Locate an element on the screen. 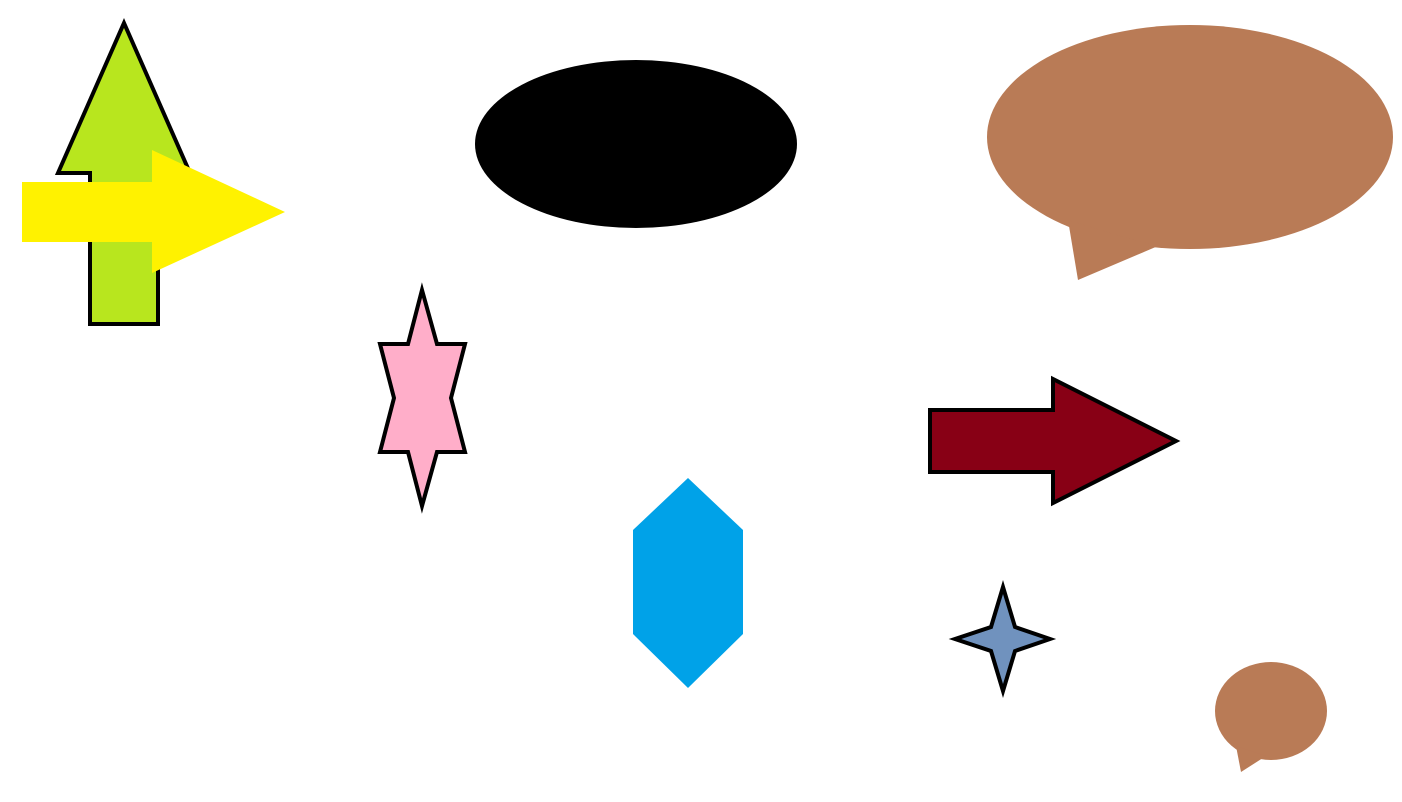 The width and height of the screenshot is (1402, 802). yellow-right-arrow is located at coordinates (153, 211).